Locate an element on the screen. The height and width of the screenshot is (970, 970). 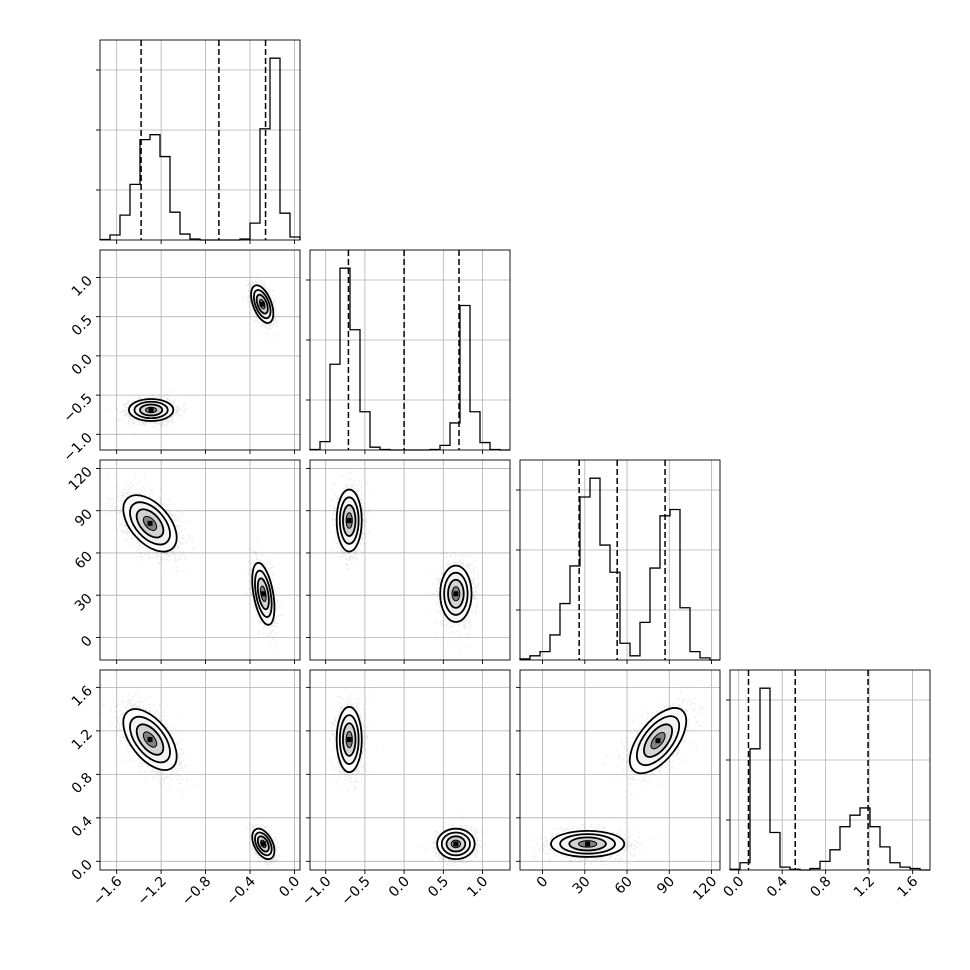
x-tick-label: −1.0 is located at coordinates (316, 891).